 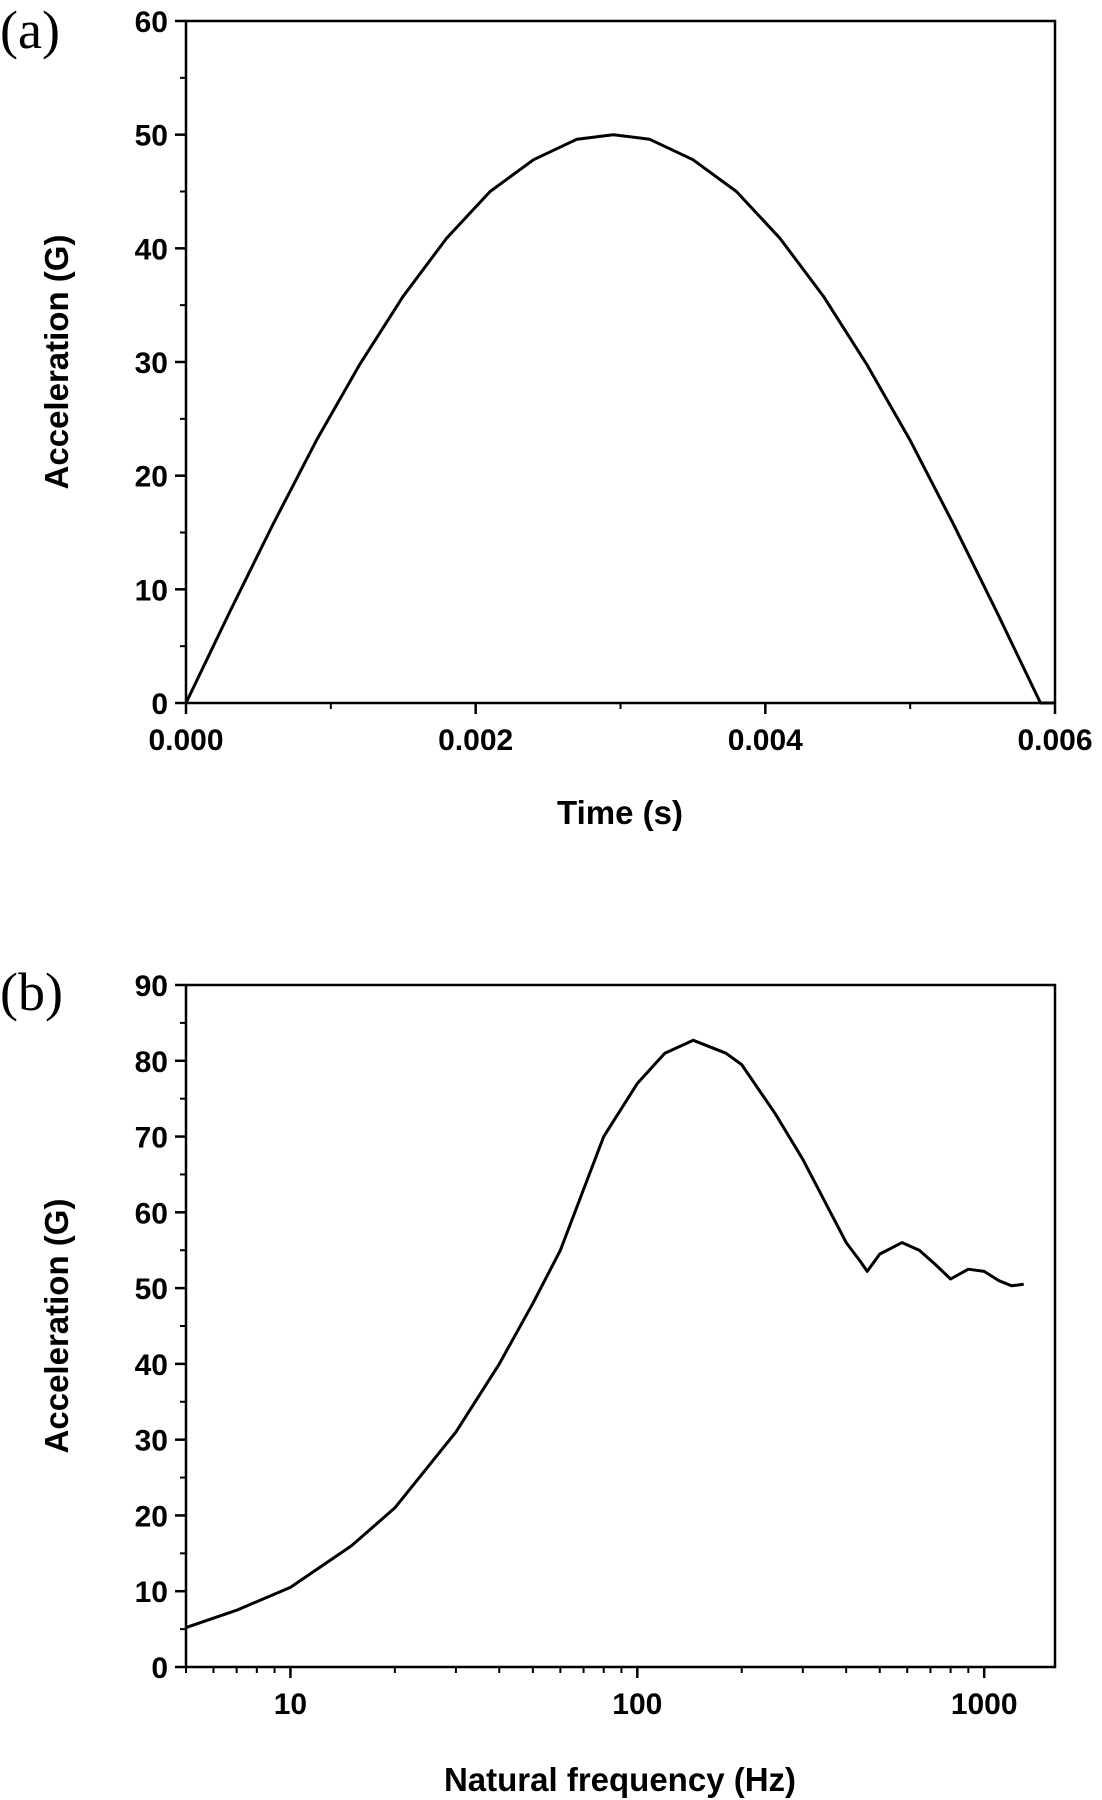 I want to click on y-tick-label-a: 30, so click(x=151, y=363).